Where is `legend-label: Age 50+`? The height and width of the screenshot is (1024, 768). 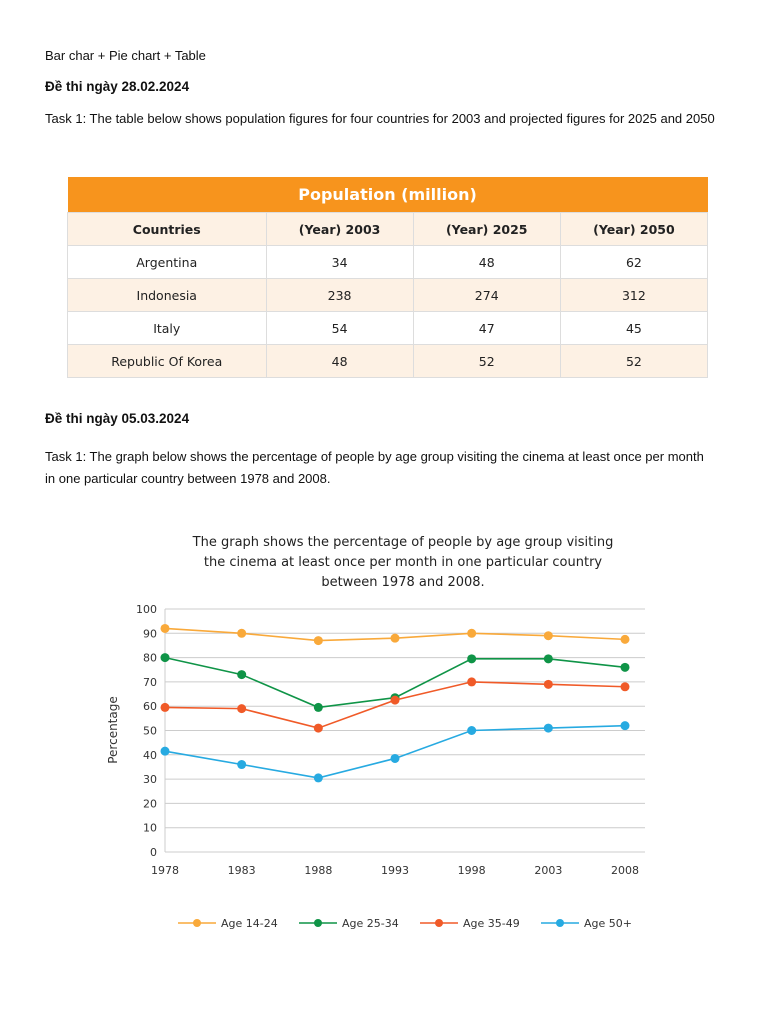
legend-label: Age 50+ is located at coordinates (608, 923).